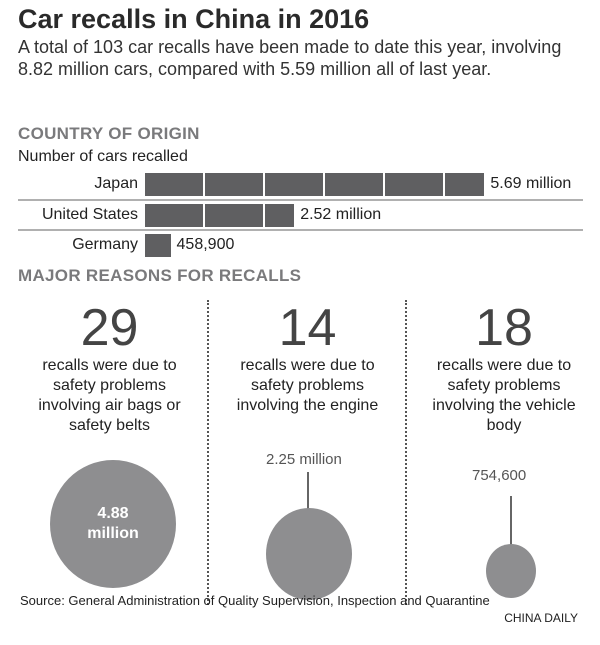 This screenshot has height=645, width=600. What do you see at coordinates (113, 513) in the screenshot?
I see `bubble-value: 4.88` at bounding box center [113, 513].